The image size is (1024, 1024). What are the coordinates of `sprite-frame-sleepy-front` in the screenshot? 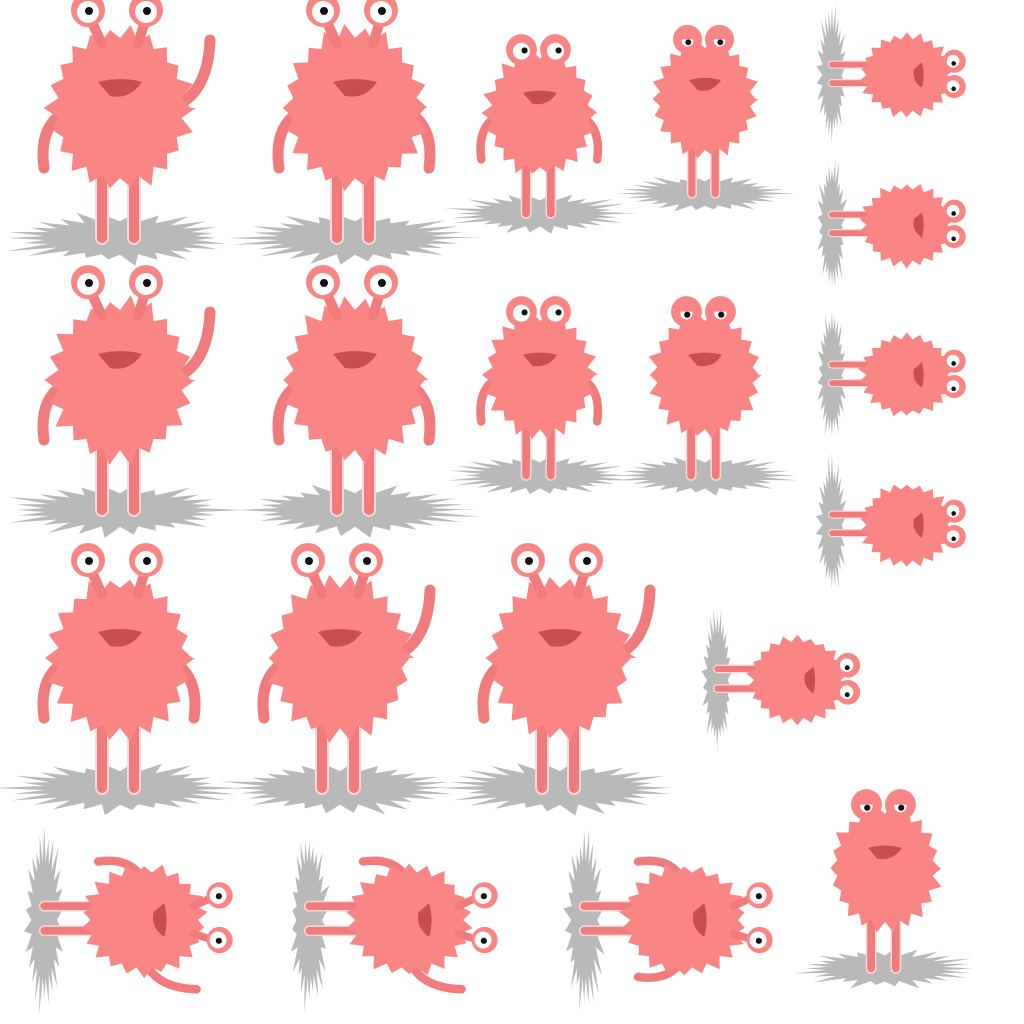 It's located at (884, 885).